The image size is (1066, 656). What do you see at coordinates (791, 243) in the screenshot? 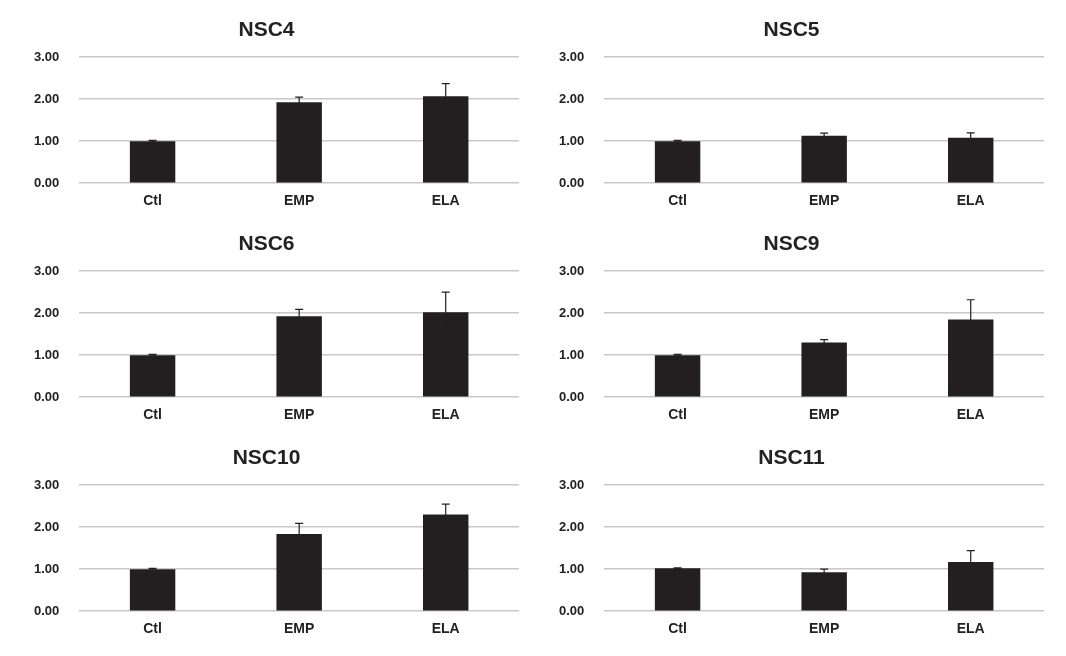
I see `chart-title: NSC9` at bounding box center [791, 243].